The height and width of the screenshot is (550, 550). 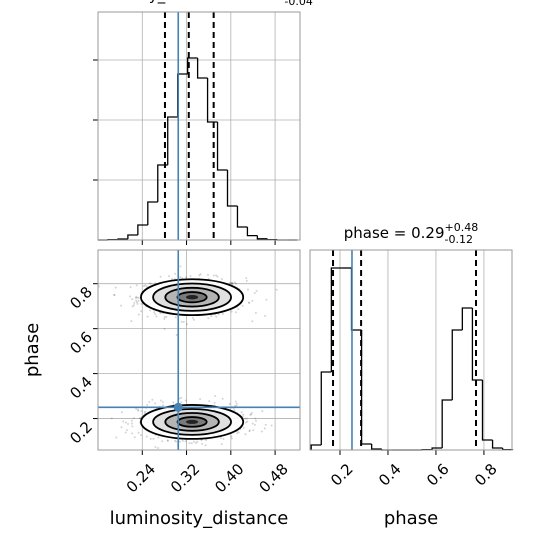 I want to click on title-upper: +0.48, so click(x=462, y=227).